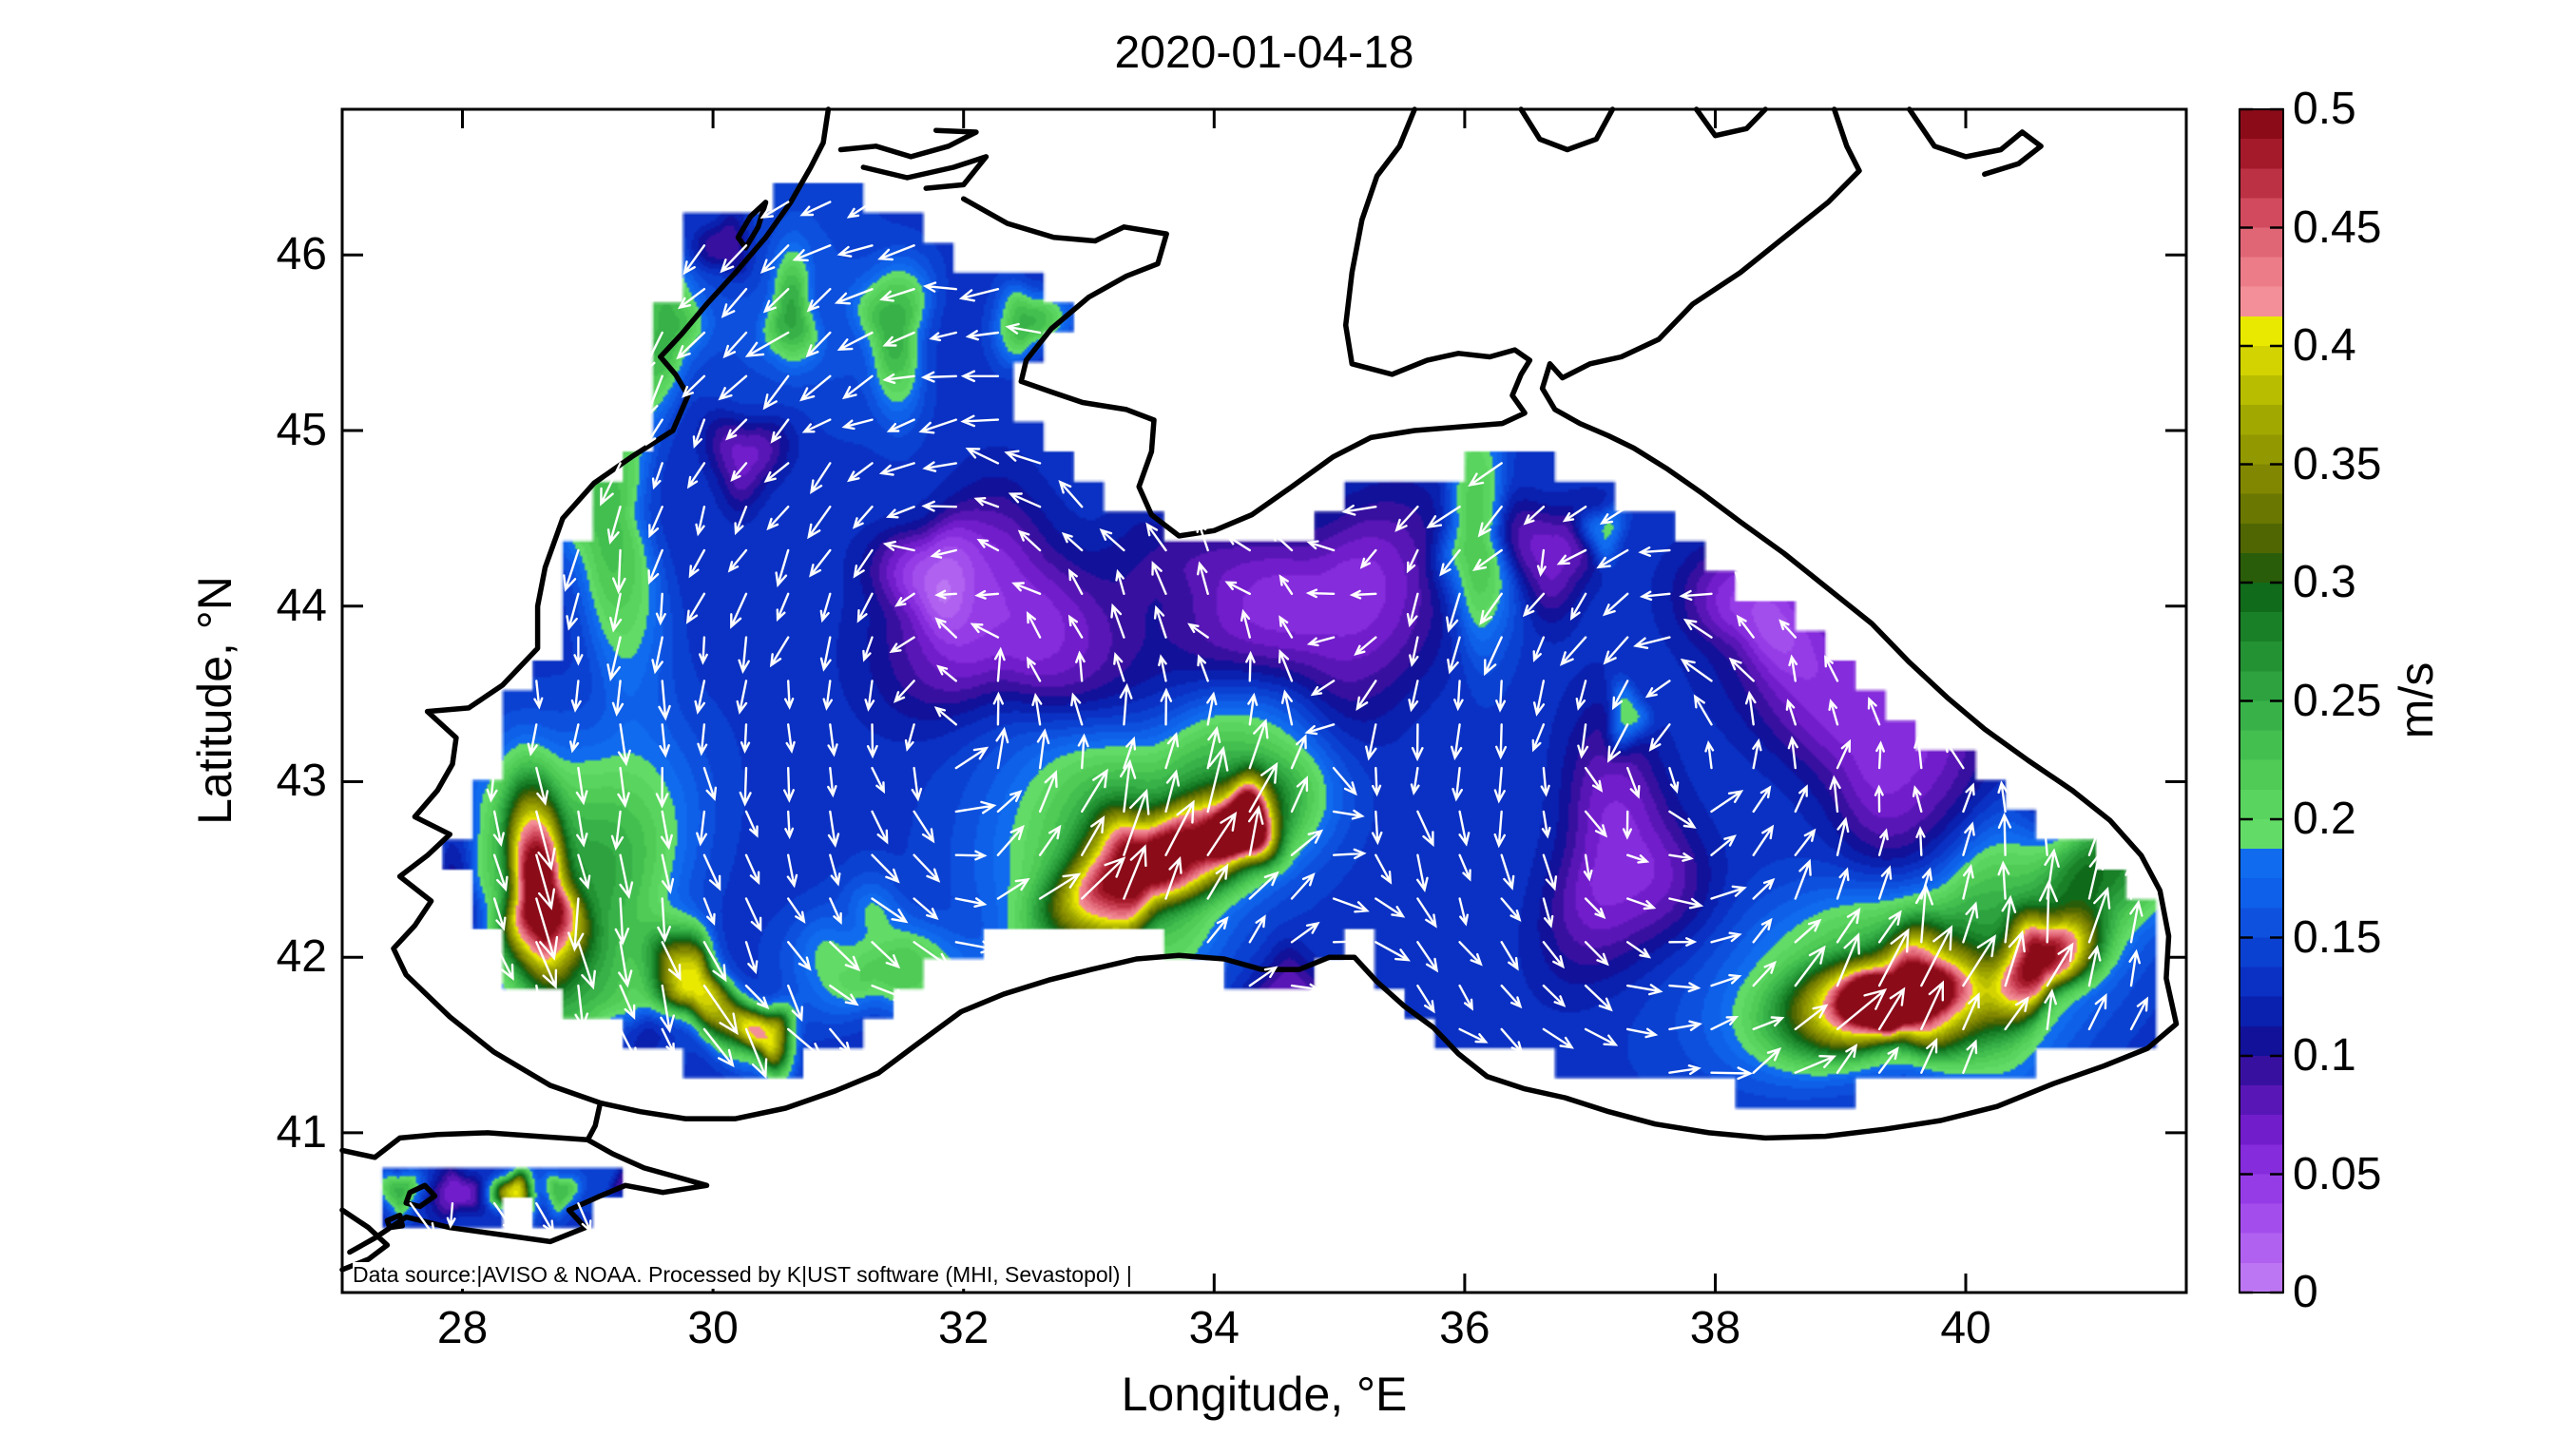 Image resolution: width=2557 pixels, height=1456 pixels. What do you see at coordinates (713, 1328) in the screenshot?
I see `x-tick-label: 30` at bounding box center [713, 1328].